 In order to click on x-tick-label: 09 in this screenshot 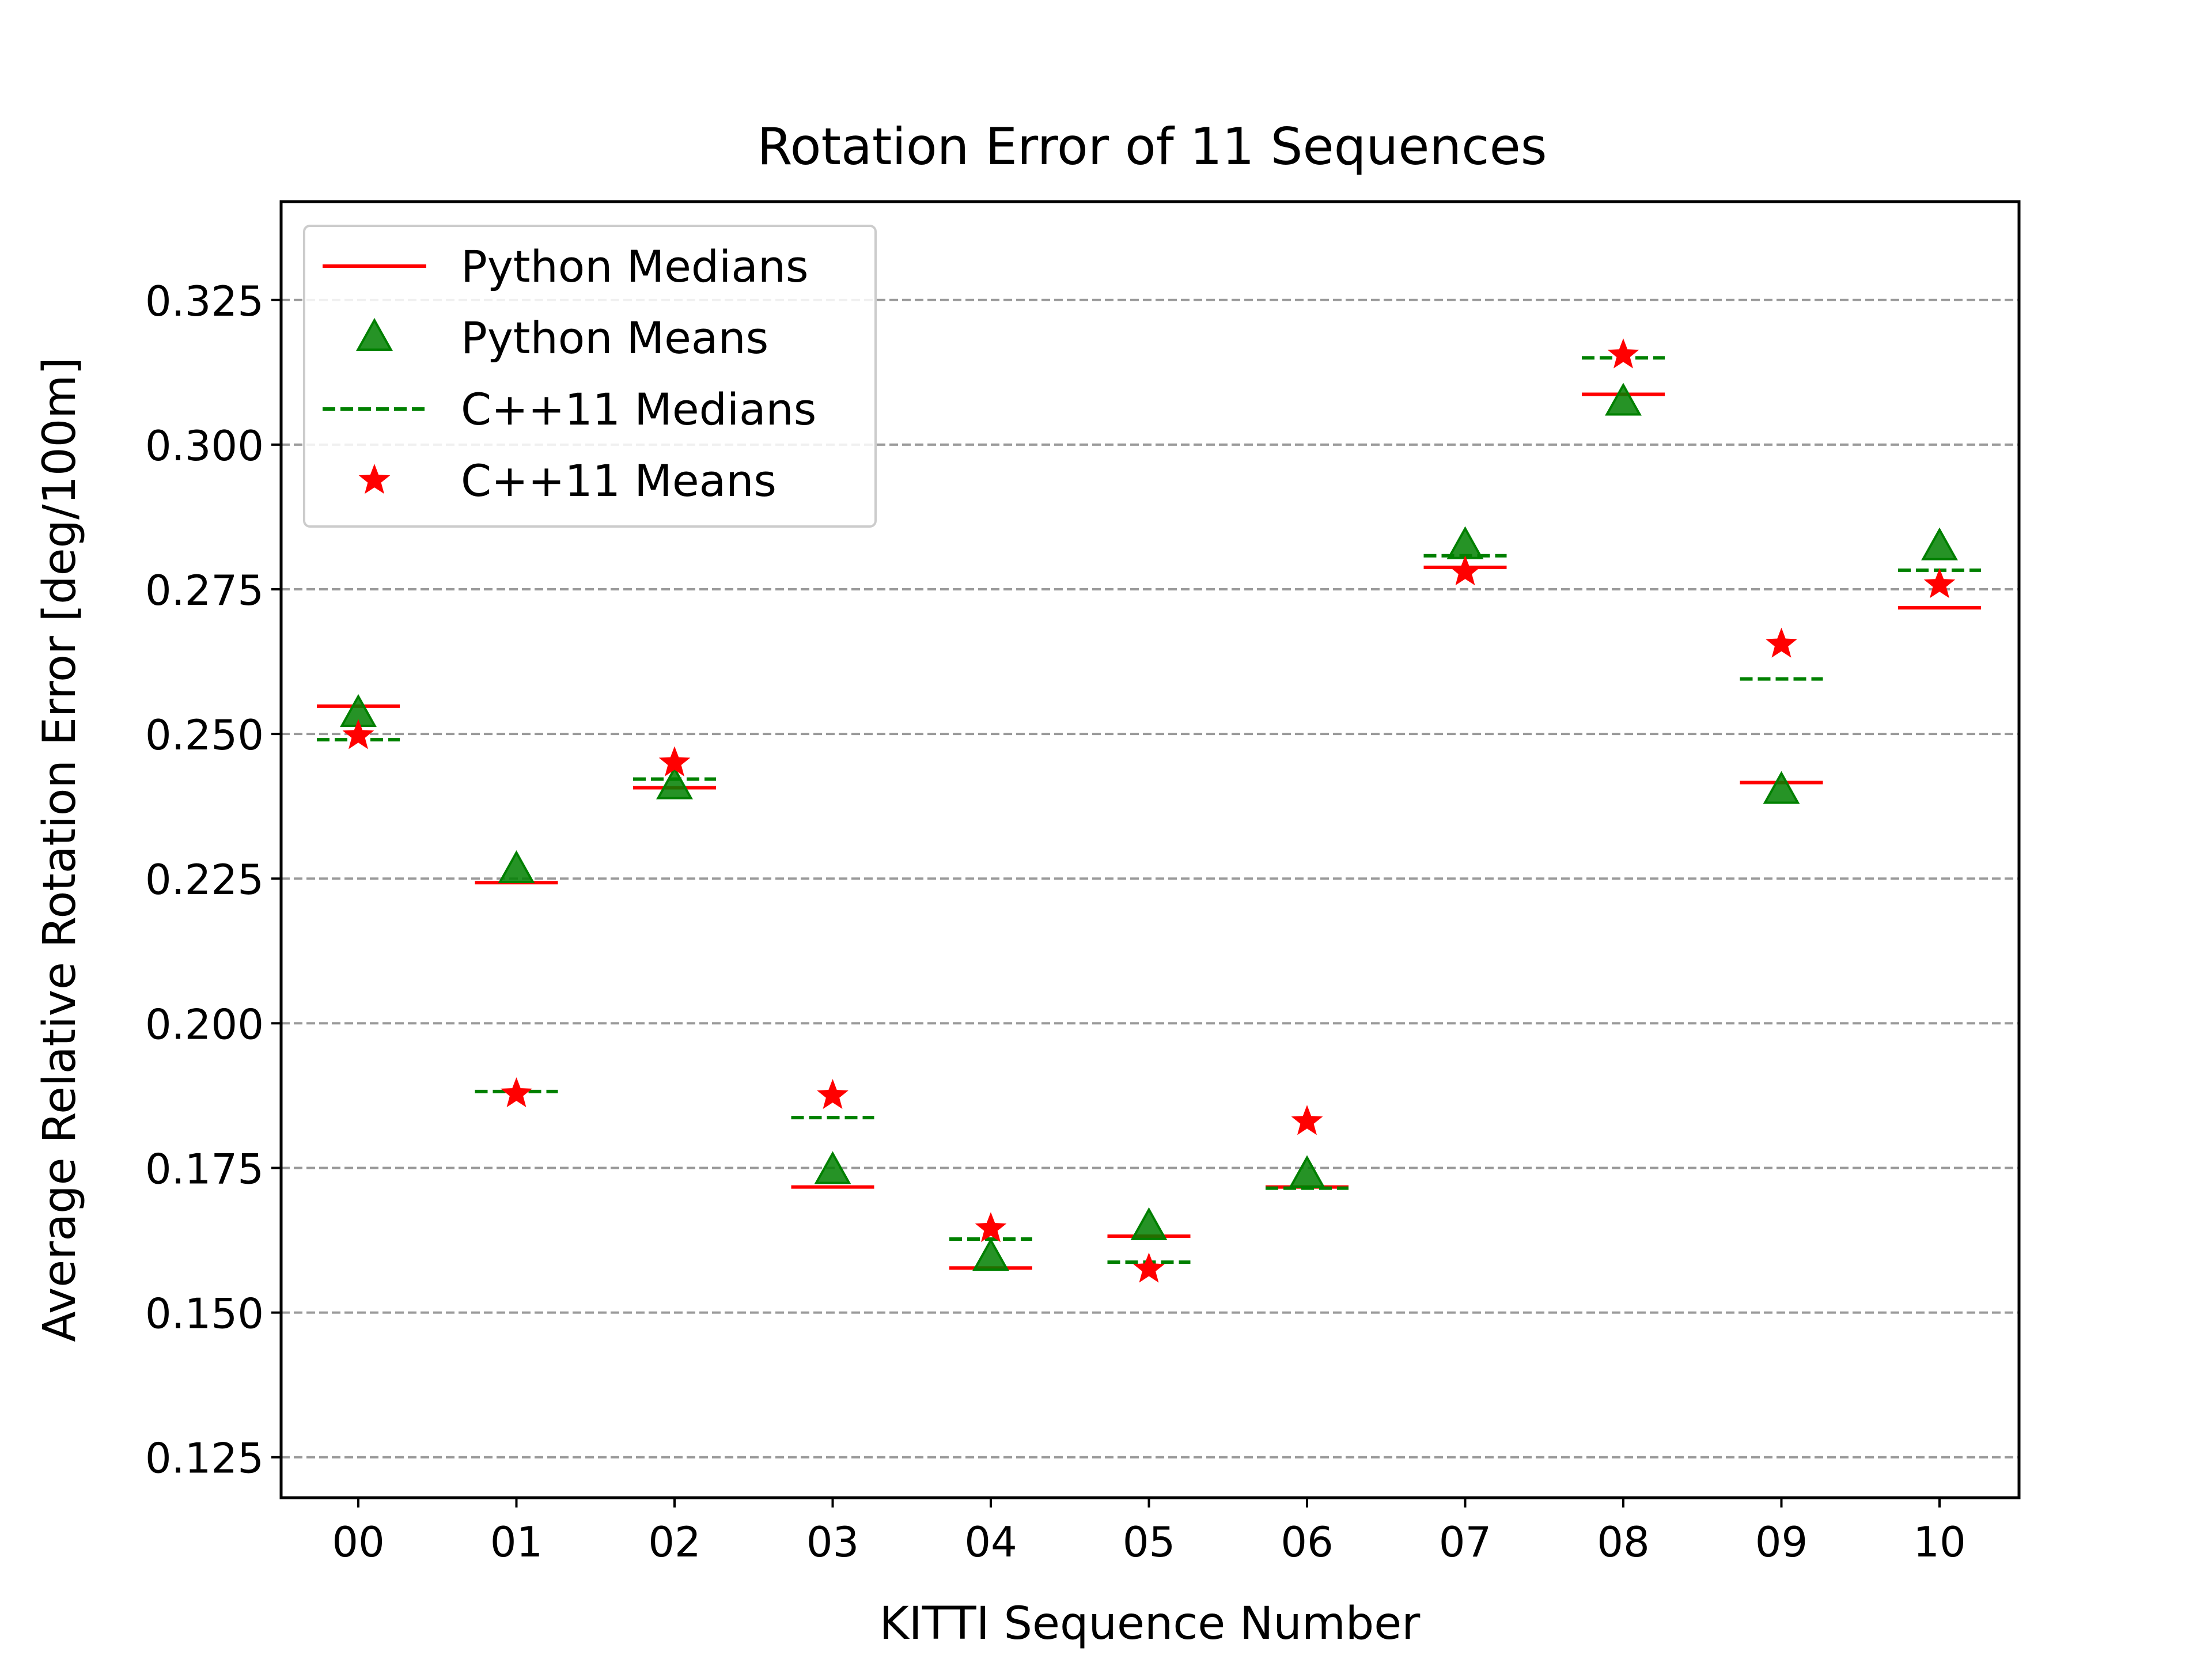, I will do `click(1781, 1542)`.